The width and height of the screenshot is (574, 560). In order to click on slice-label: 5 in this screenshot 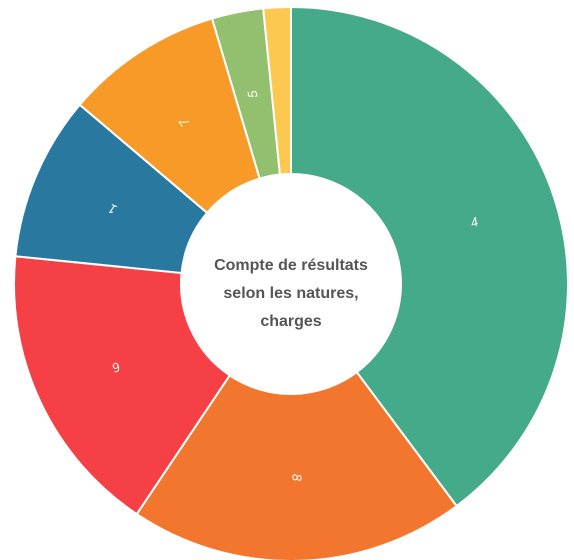, I will do `click(252, 94)`.